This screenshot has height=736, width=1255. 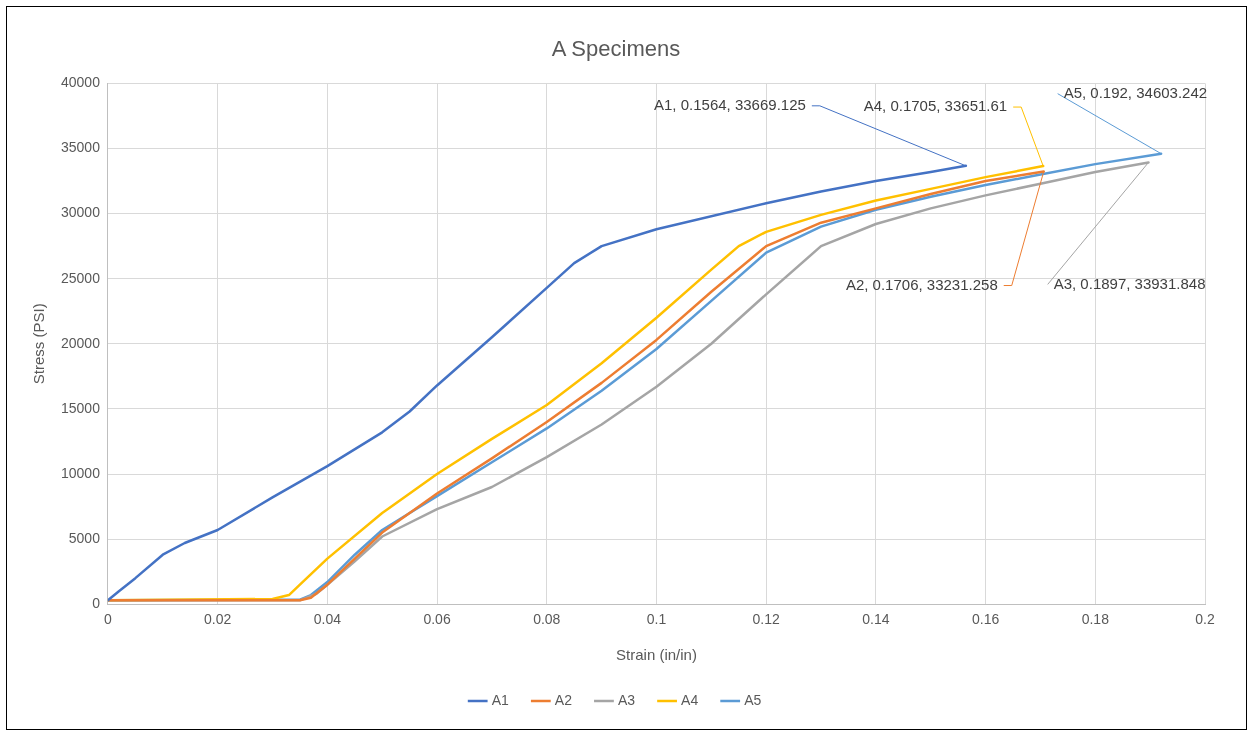 What do you see at coordinates (80, 407) in the screenshot?
I see `y-tick-label: 15000` at bounding box center [80, 407].